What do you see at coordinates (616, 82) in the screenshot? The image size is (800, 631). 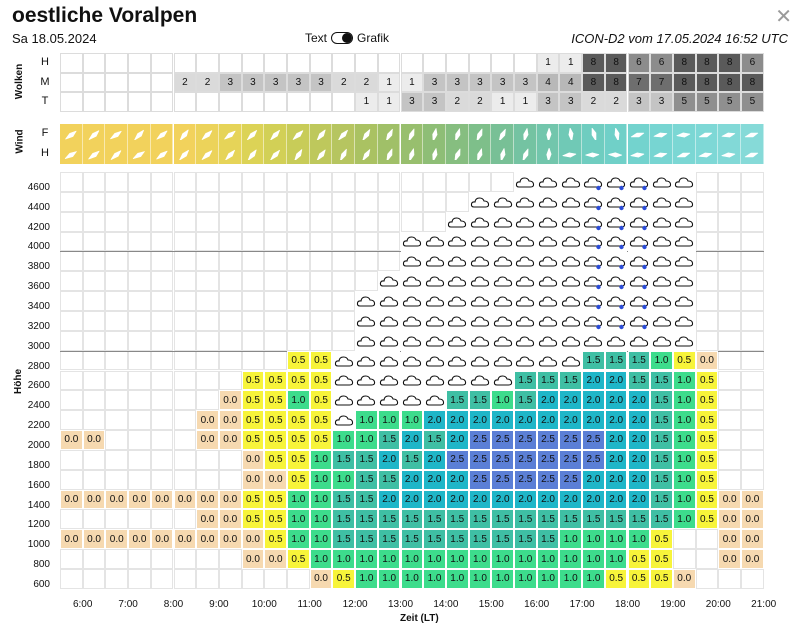 I see `cloud-cell: 8` at bounding box center [616, 82].